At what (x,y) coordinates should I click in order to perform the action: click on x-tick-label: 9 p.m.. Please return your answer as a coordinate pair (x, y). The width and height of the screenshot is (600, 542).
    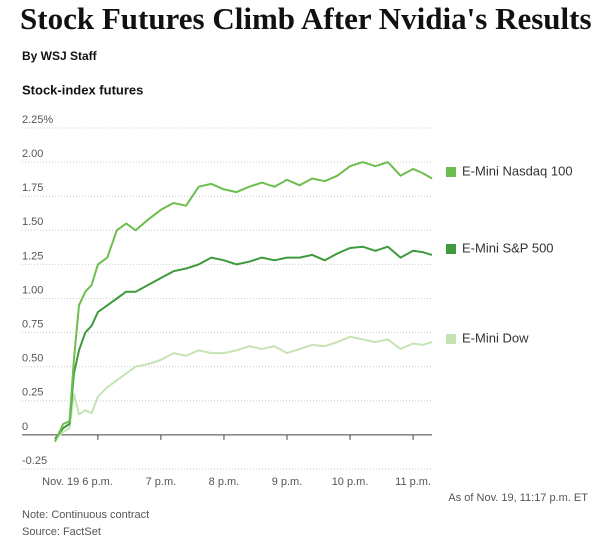
    Looking at the image, I should click on (287, 482).